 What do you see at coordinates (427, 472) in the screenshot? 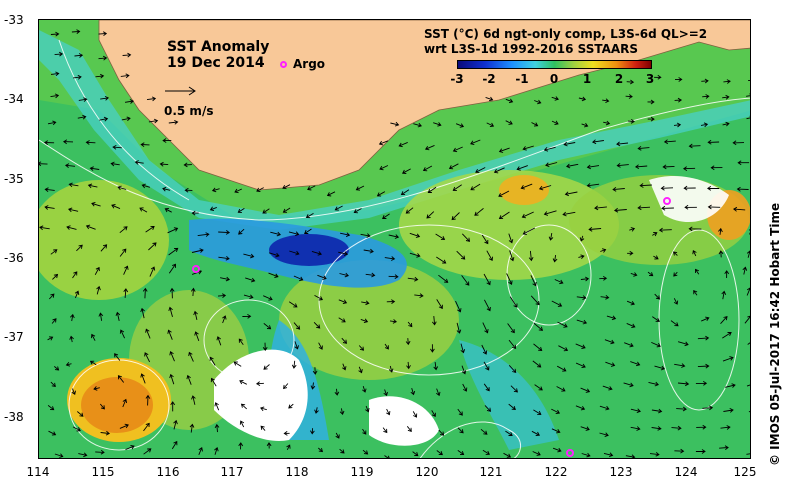
I see `lon-label-120: 120` at bounding box center [427, 472].